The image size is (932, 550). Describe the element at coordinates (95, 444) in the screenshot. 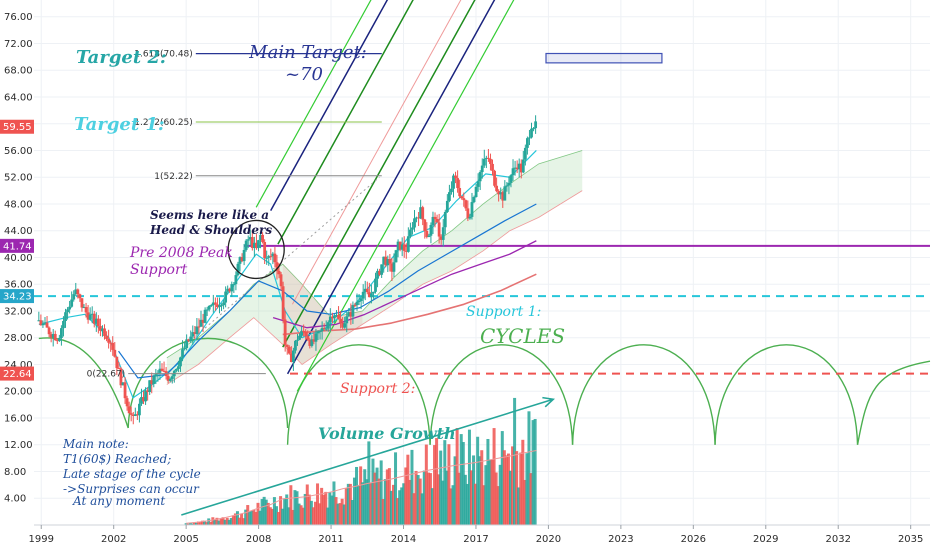

I see `note-line-1: Main note:` at that location.